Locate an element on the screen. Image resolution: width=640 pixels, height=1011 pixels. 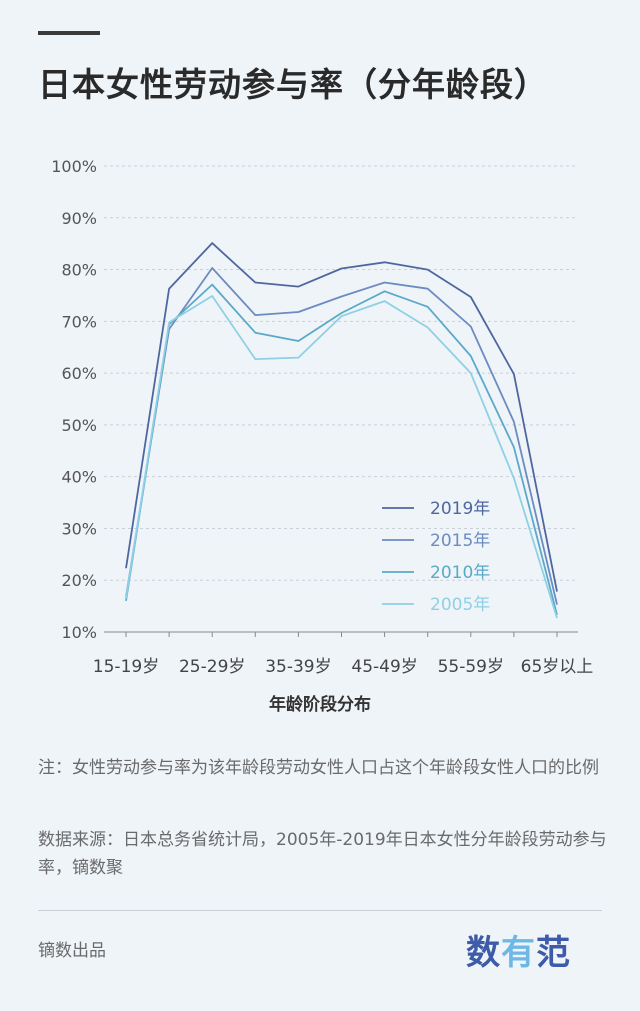
legend-label: 2005年 is located at coordinates (460, 605).